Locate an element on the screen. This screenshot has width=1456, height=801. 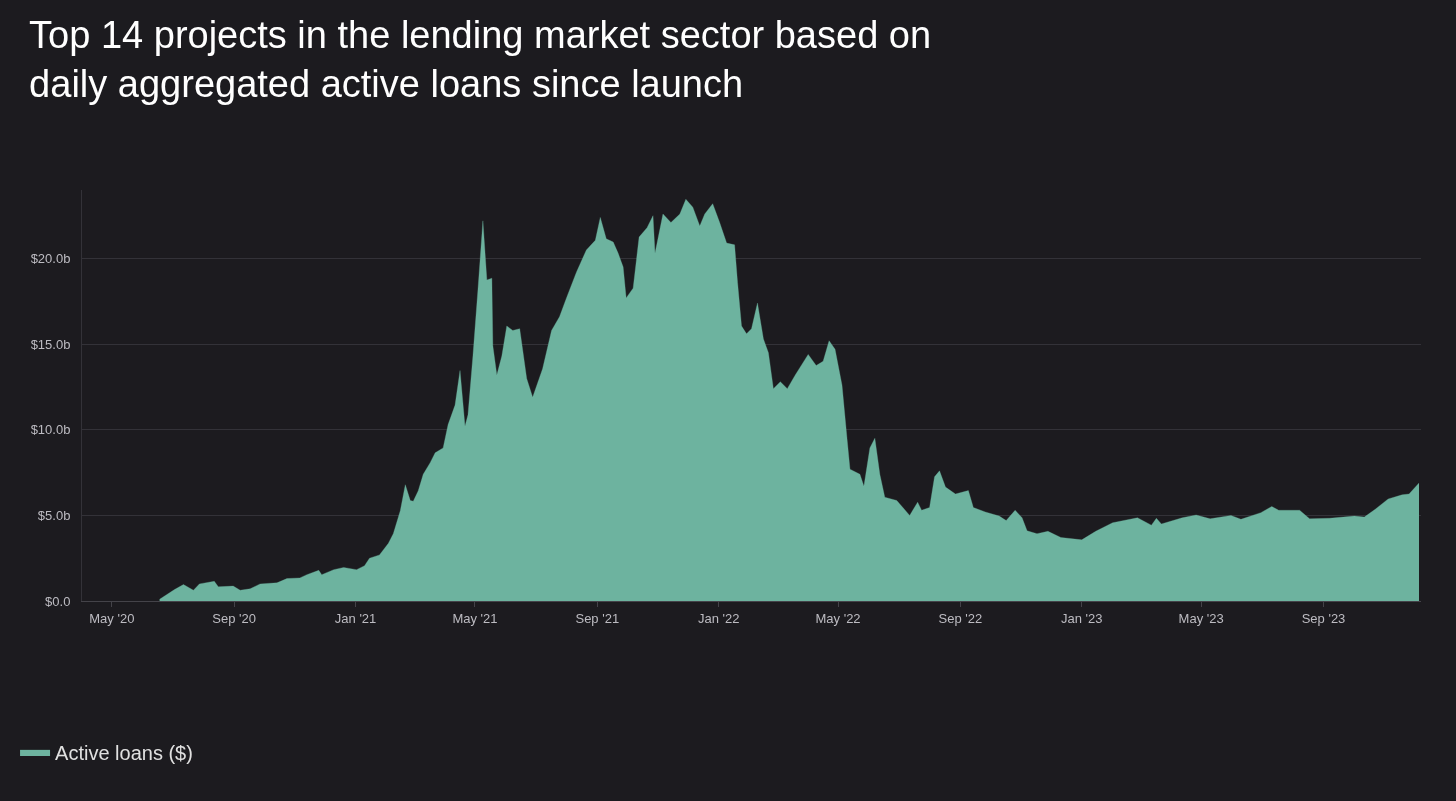
x-tick-label: May '20 is located at coordinates (112, 618).